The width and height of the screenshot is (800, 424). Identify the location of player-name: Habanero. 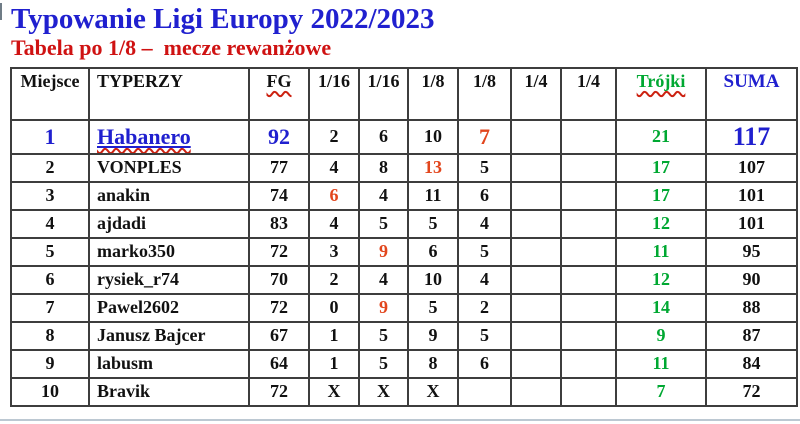
(144, 136).